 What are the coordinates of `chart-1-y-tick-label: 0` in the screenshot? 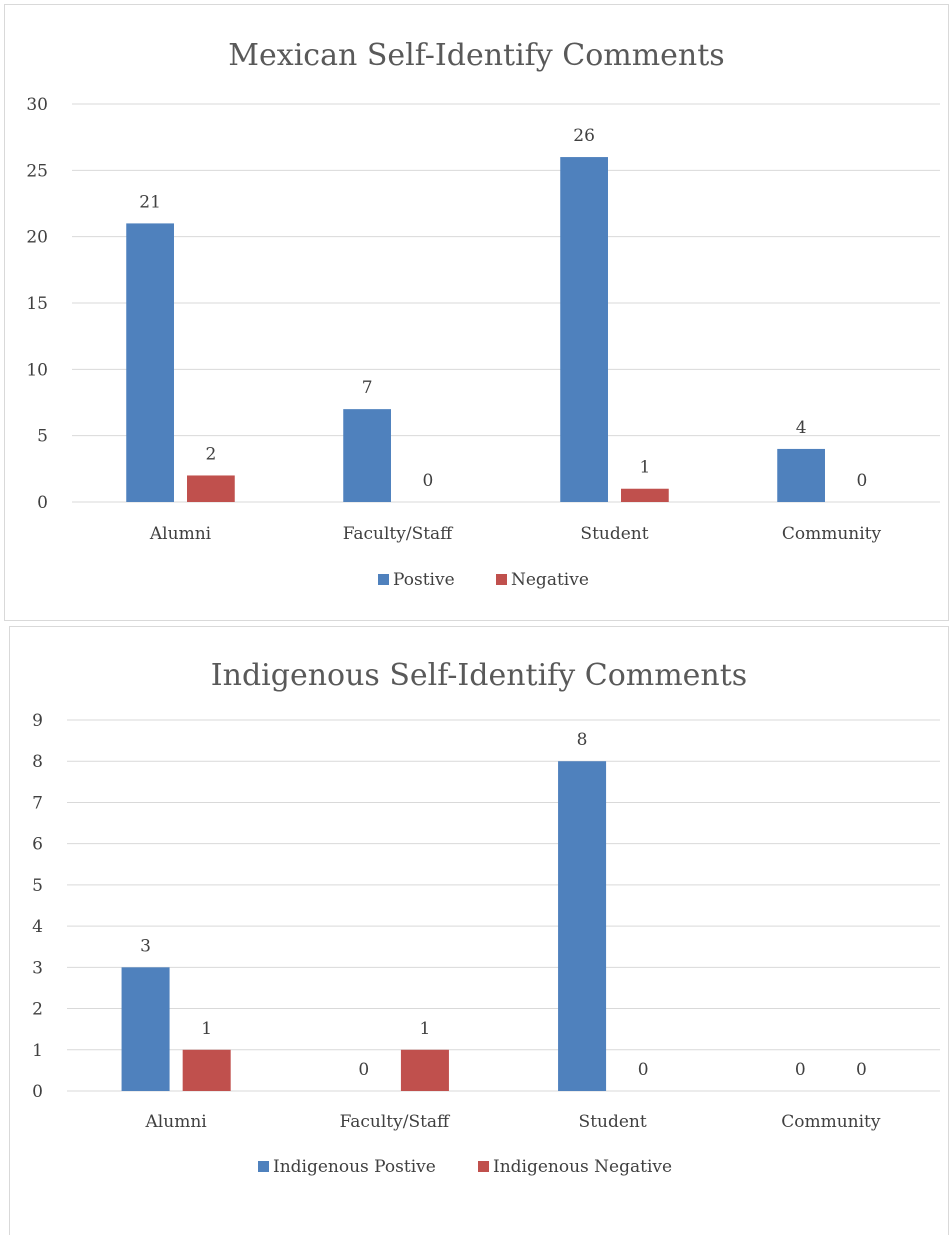 It's located at (42, 503).